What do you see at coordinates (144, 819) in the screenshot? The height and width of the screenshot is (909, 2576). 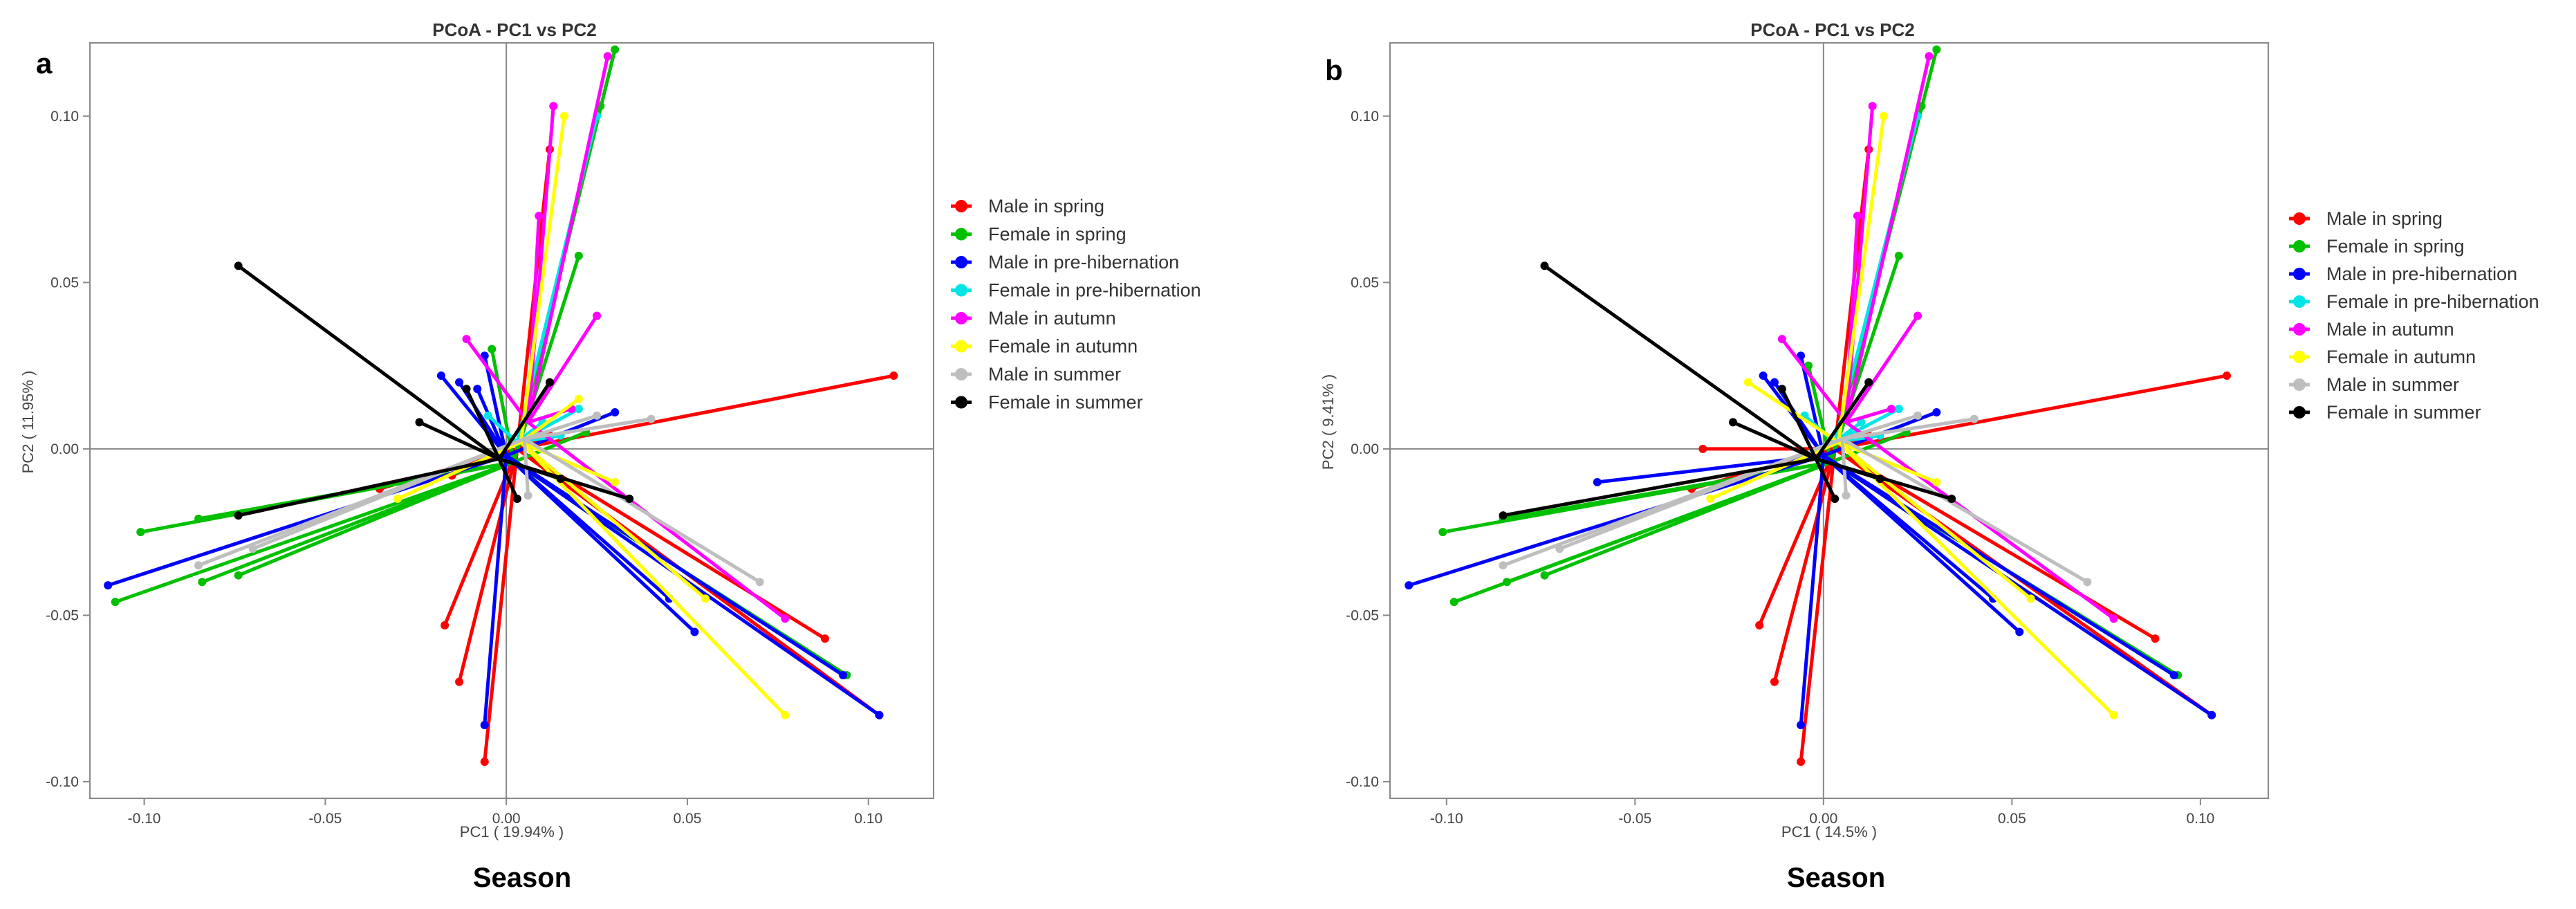 I see `x-tick-label: -0.10` at bounding box center [144, 819].